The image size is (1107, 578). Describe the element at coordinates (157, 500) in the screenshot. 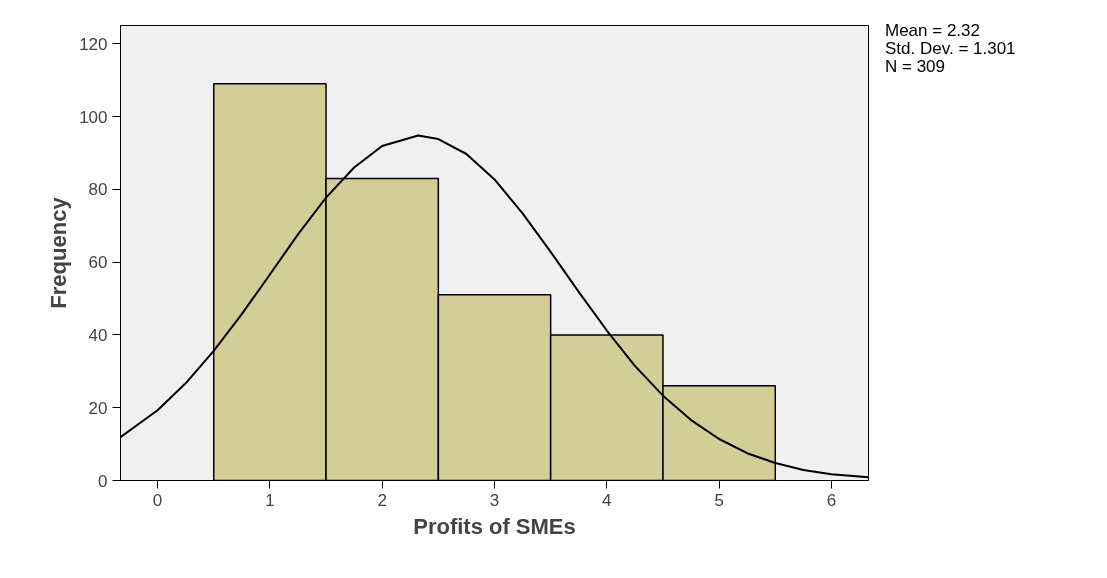

I see `x-tick-label: 0` at that location.